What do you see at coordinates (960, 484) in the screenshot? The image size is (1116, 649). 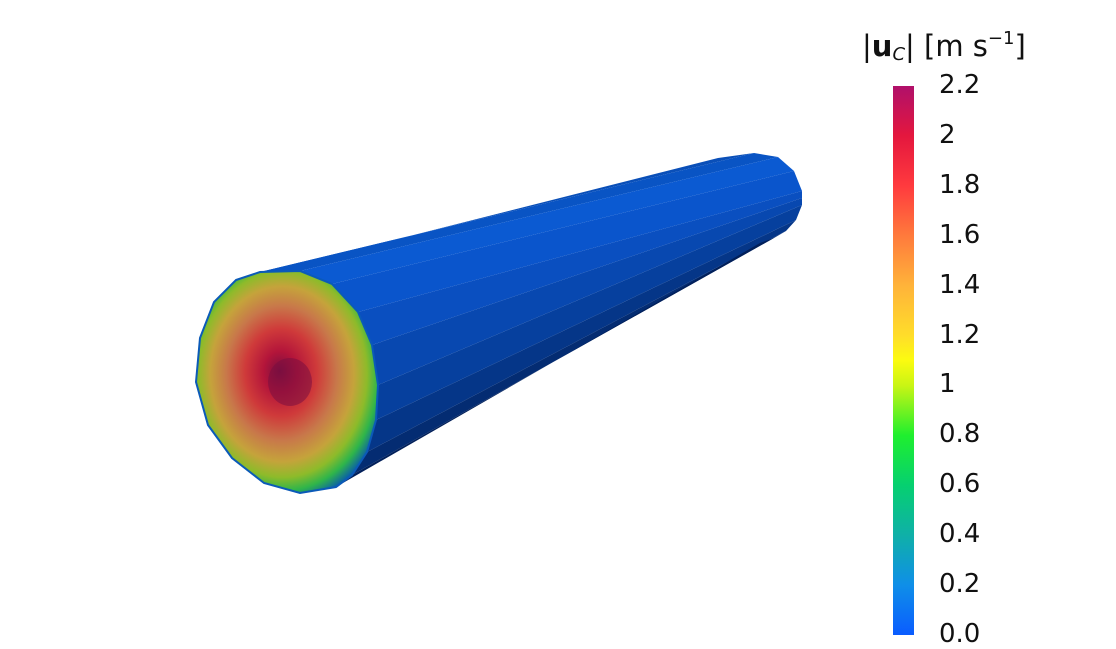 I see `colorbar-tick-label: 0.6` at bounding box center [960, 484].